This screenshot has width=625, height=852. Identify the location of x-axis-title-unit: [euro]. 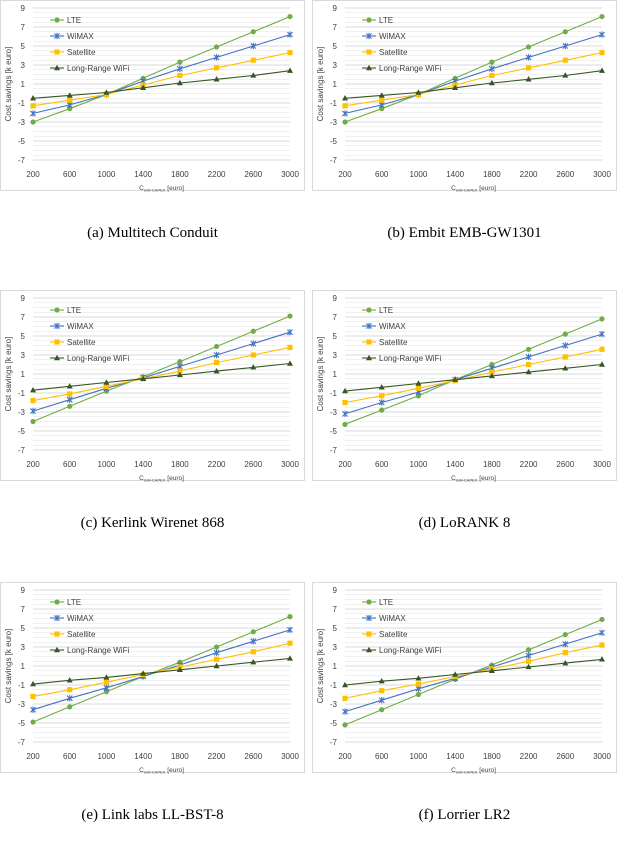
(174, 478).